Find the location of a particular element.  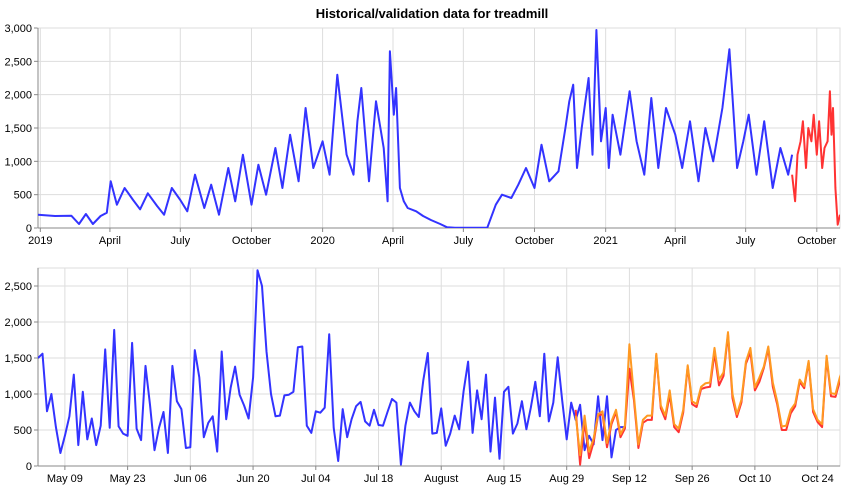

x-tick-label: 2020 is located at coordinates (322, 241).